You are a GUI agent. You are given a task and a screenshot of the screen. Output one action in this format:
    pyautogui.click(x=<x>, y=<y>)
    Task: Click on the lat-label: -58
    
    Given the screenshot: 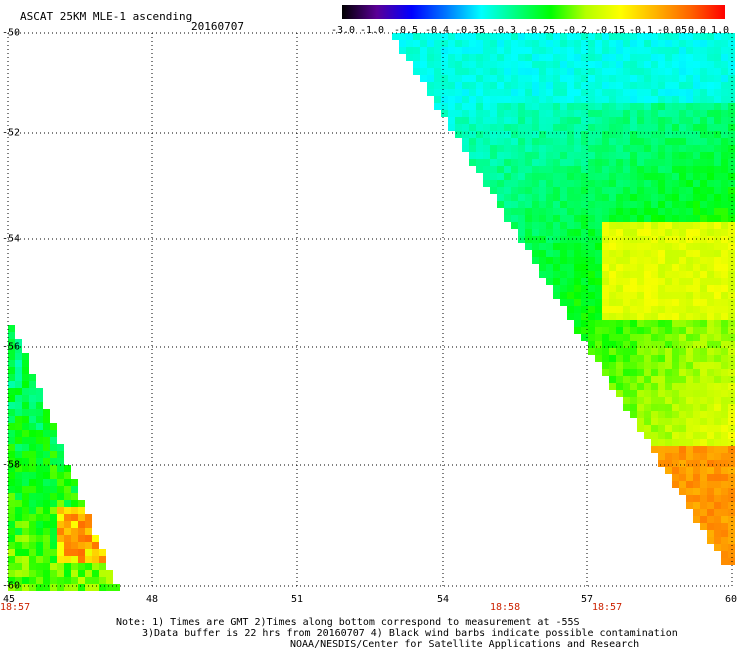 What is the action you would take?
    pyautogui.click(x=11, y=465)
    